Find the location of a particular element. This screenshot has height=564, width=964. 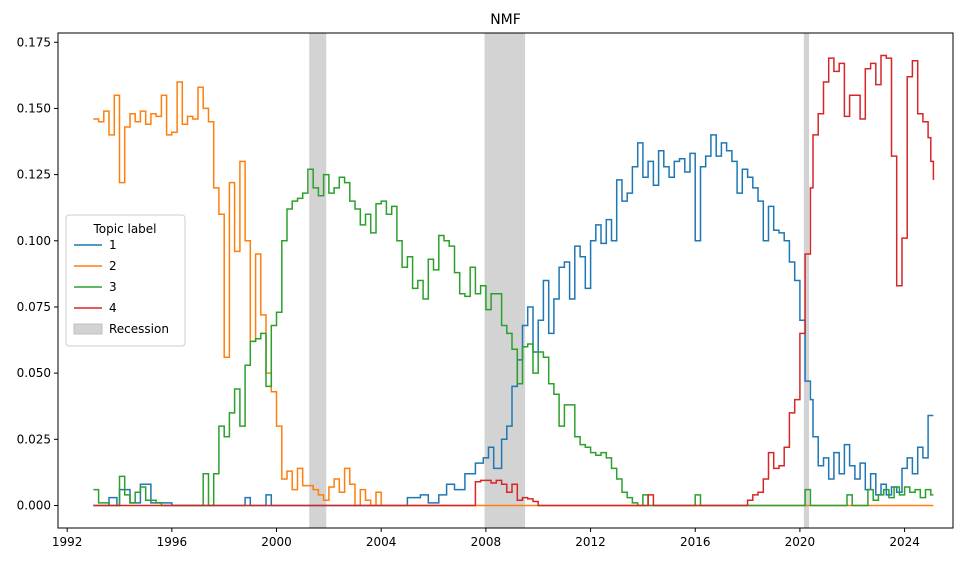

y-tick-label: 0.075 is located at coordinates (34, 307).